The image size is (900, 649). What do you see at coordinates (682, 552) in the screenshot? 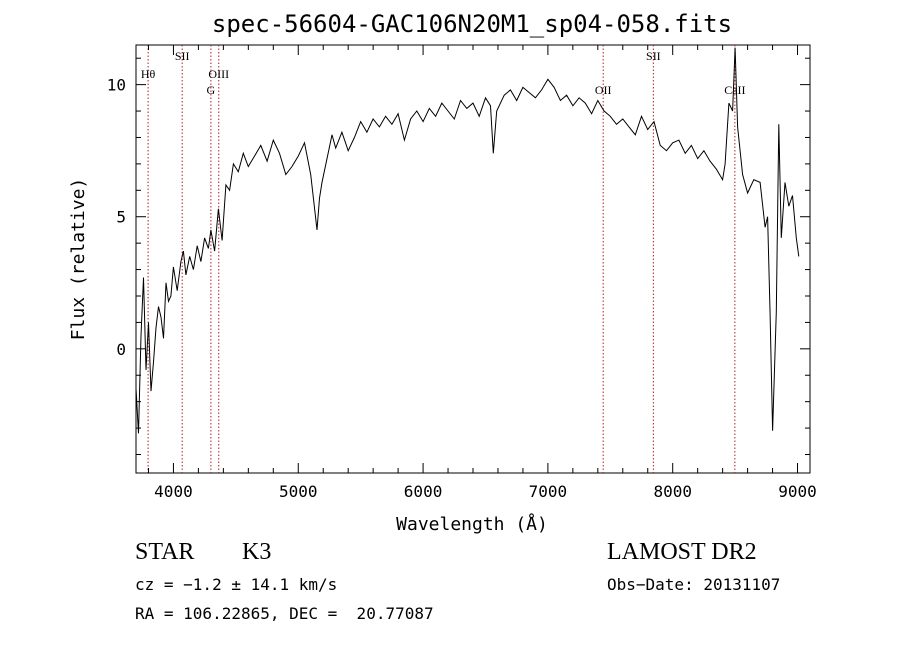
I see `survey-name: LAMOST DR2` at bounding box center [682, 552].